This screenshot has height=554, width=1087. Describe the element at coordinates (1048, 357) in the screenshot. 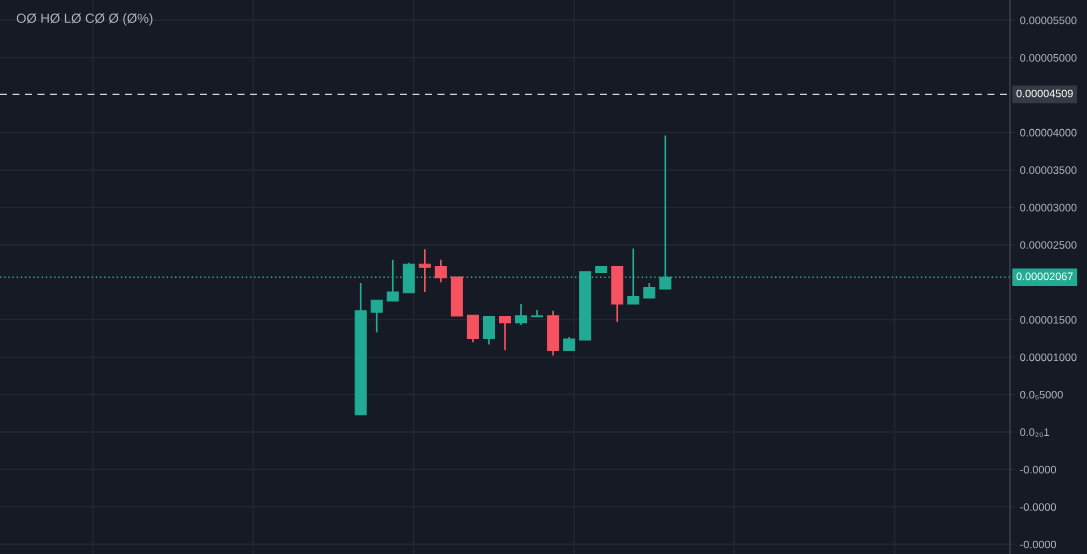

I see `y-tick-label: 0.00001000` at that location.